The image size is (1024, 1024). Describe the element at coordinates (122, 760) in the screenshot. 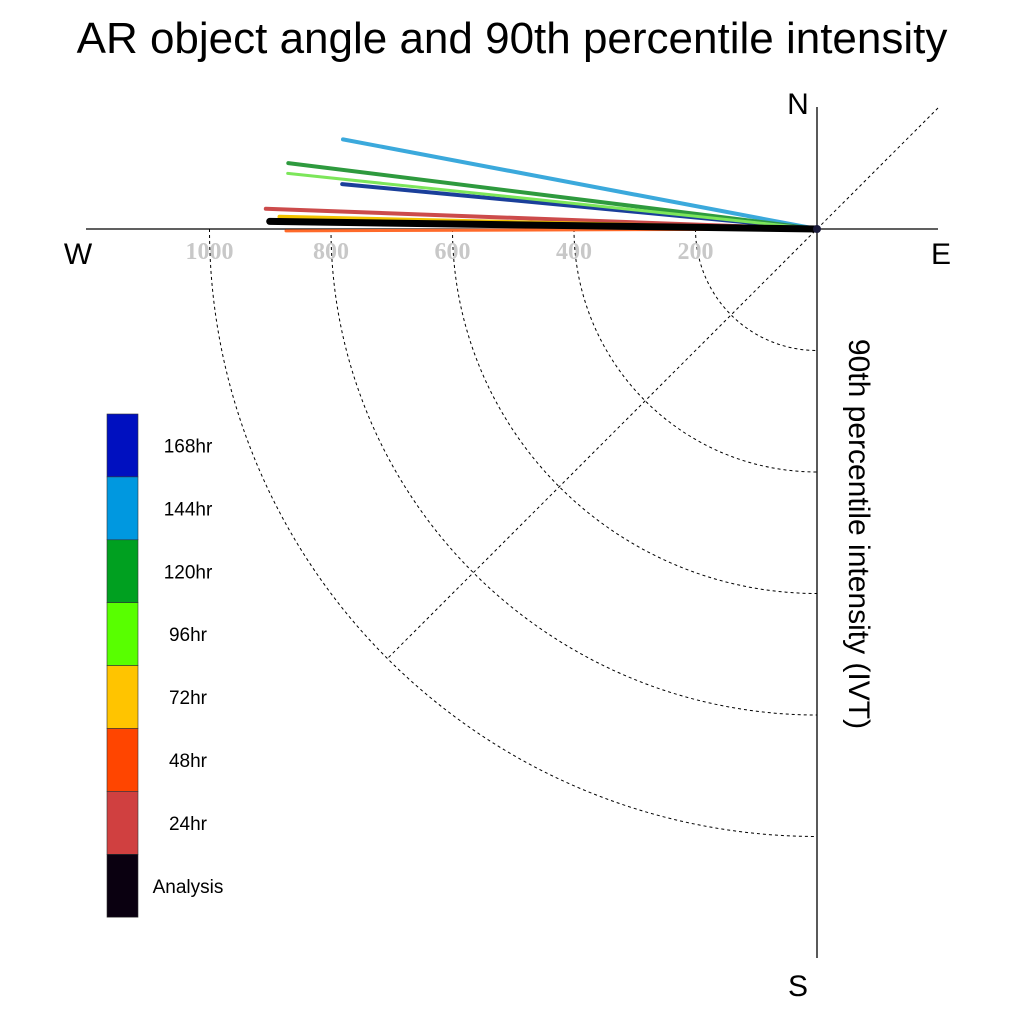

I see `legend-swatch-48hr` at that location.